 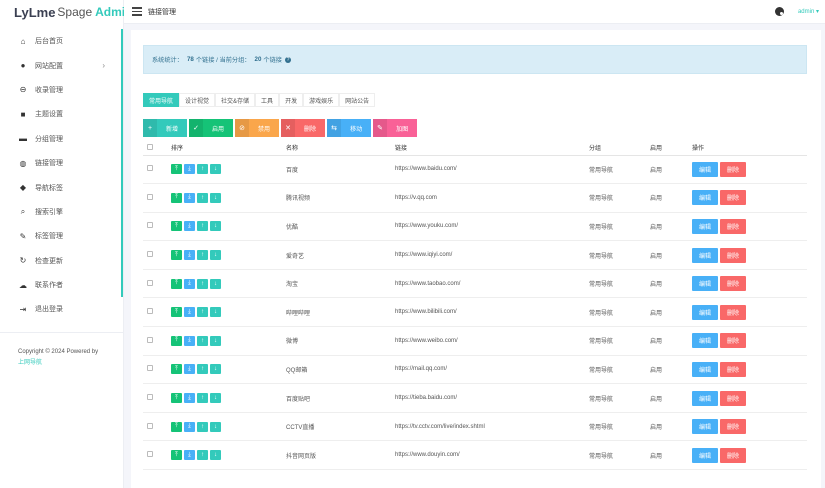 What do you see at coordinates (66, 12) in the screenshot?
I see `brand-logo: LyLme Spage Admin` at bounding box center [66, 12].